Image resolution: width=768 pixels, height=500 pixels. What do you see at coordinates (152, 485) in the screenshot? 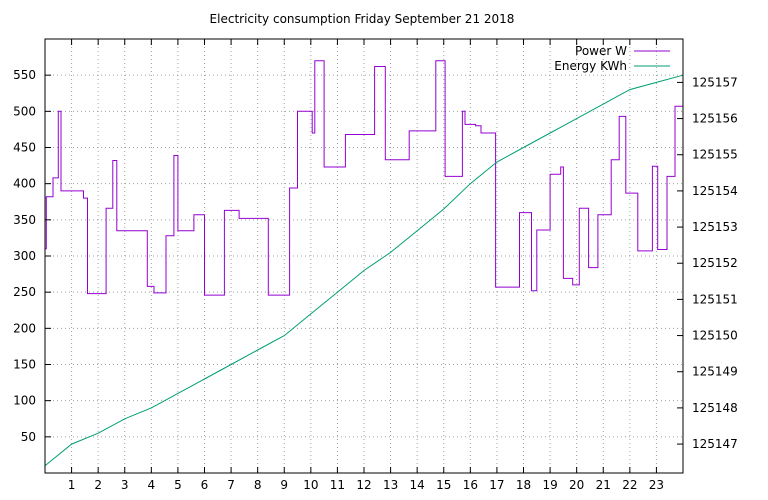
I see `x-tick-label: 4` at bounding box center [152, 485].